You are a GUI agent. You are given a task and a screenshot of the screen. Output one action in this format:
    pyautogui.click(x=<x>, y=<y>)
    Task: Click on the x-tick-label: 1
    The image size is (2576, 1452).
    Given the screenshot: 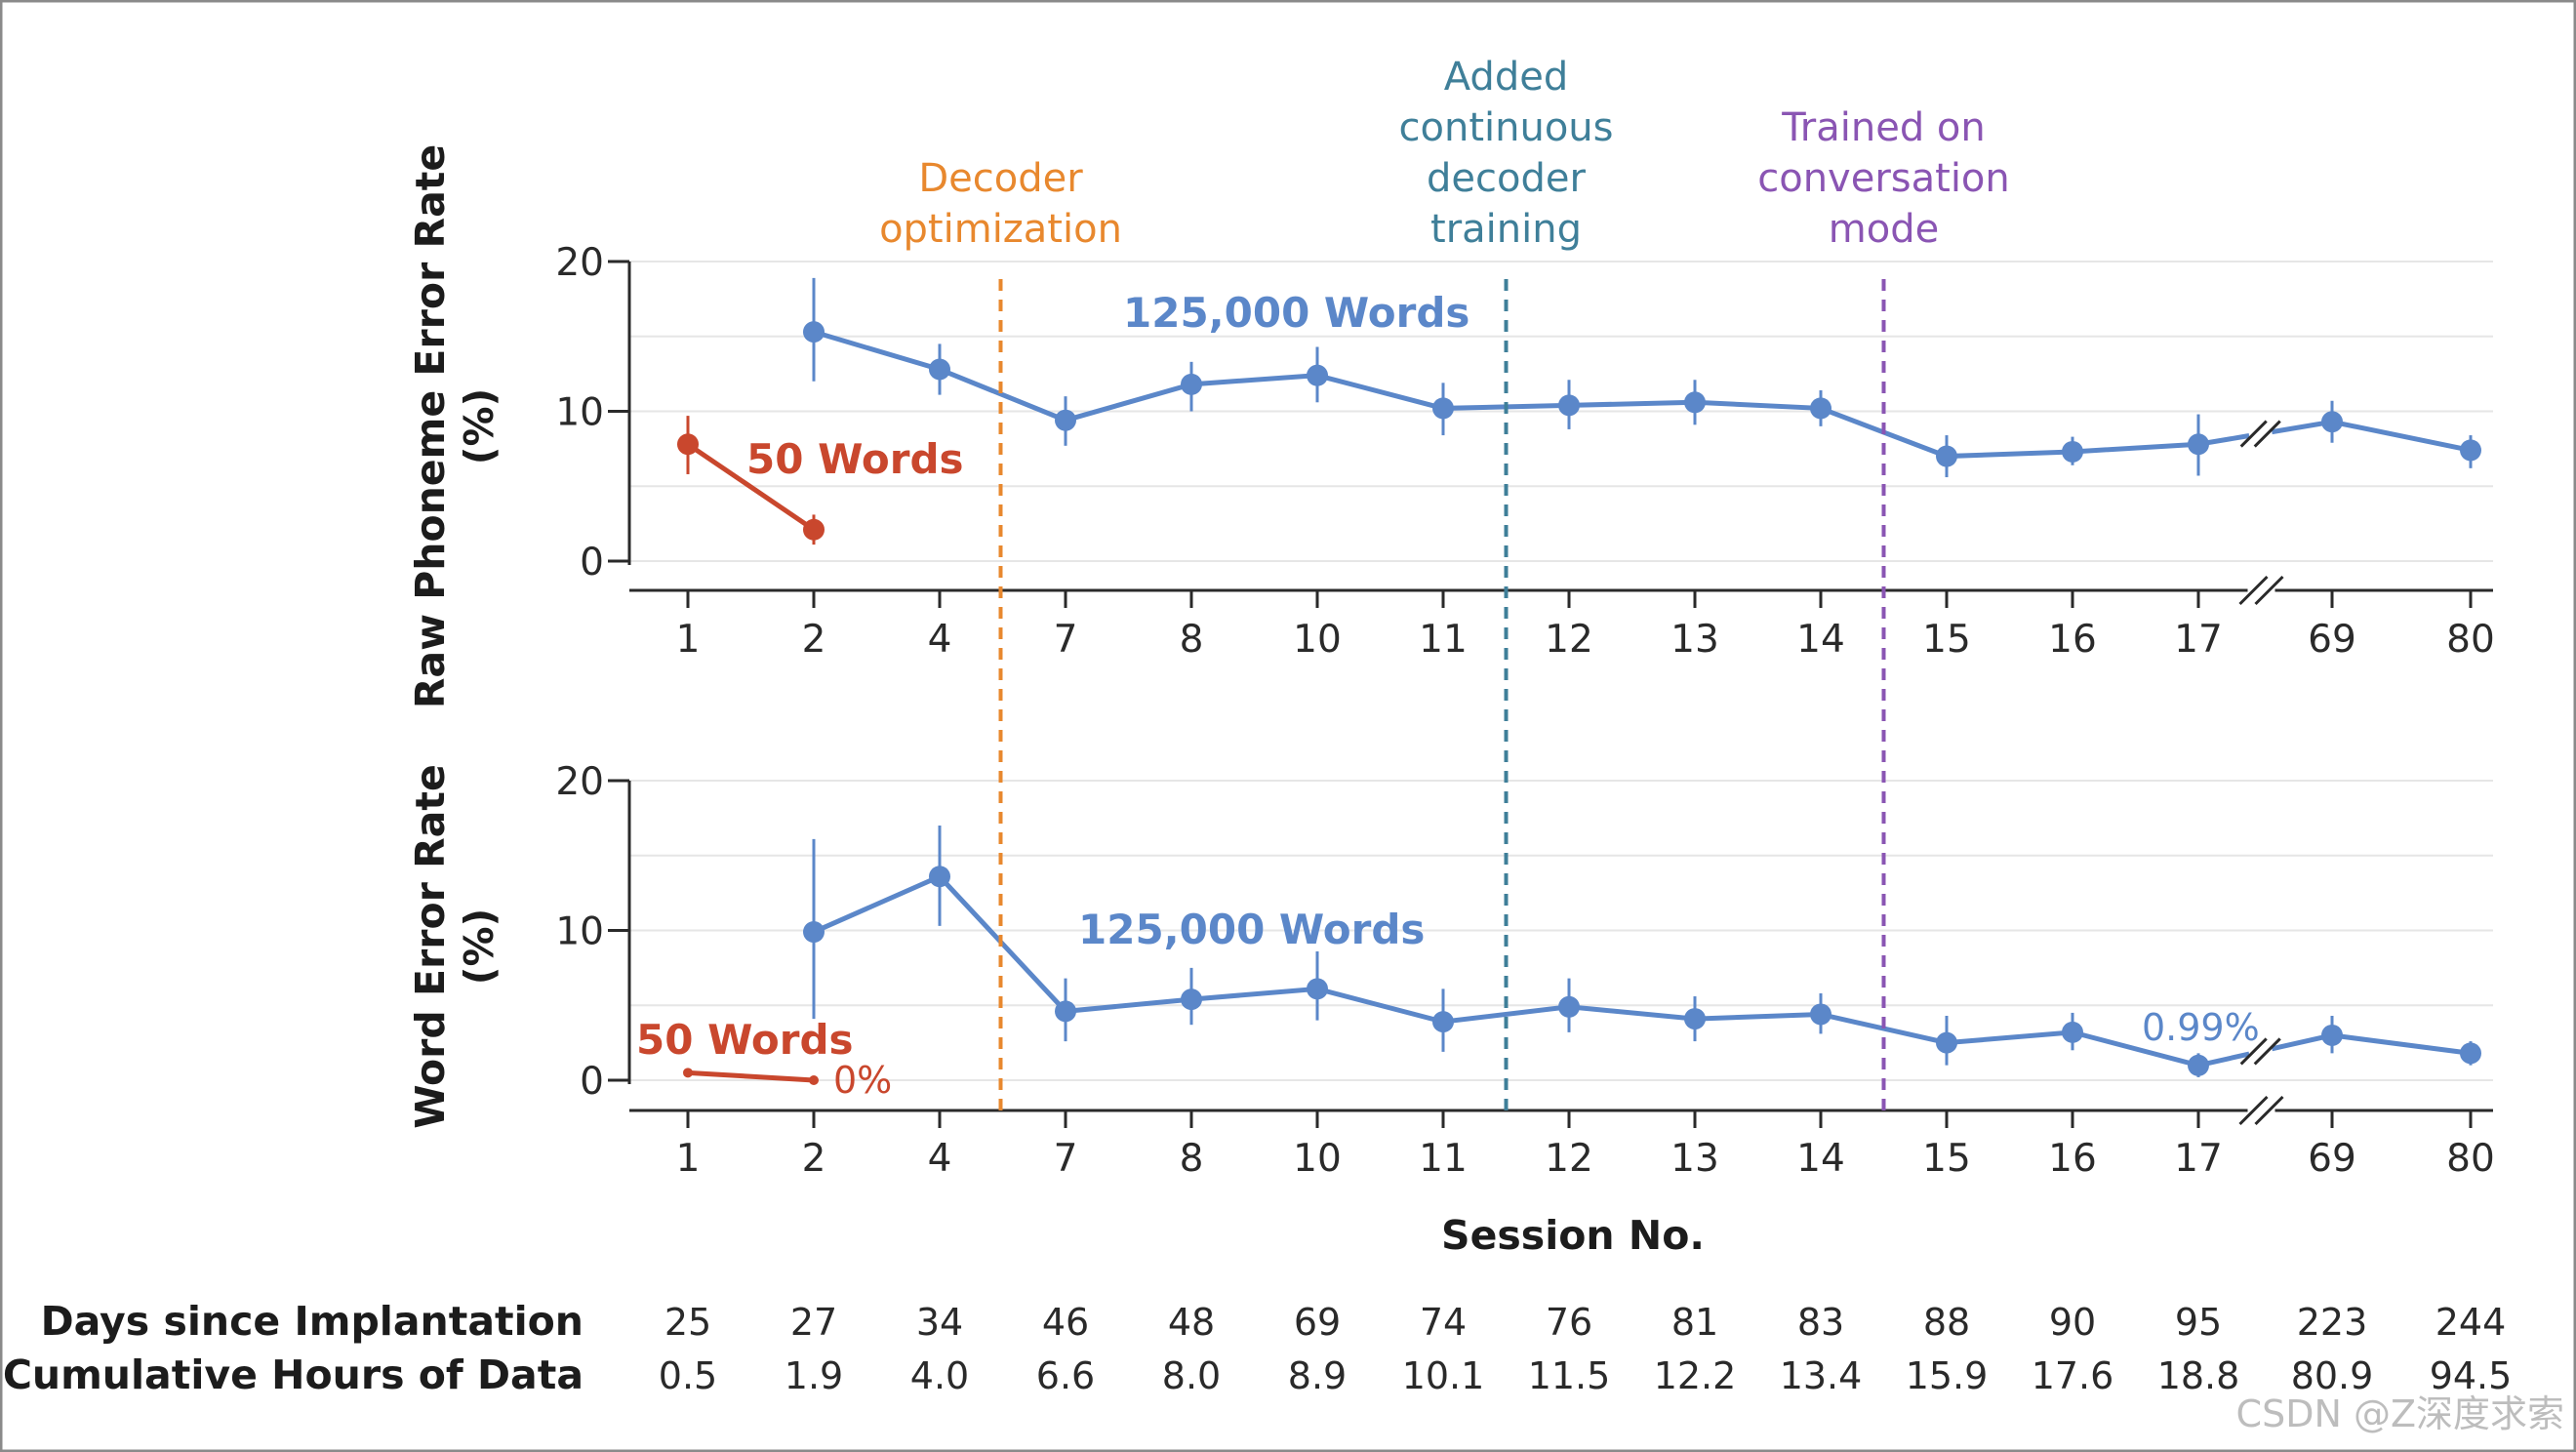 What is the action you would take?
    pyautogui.click(x=688, y=640)
    